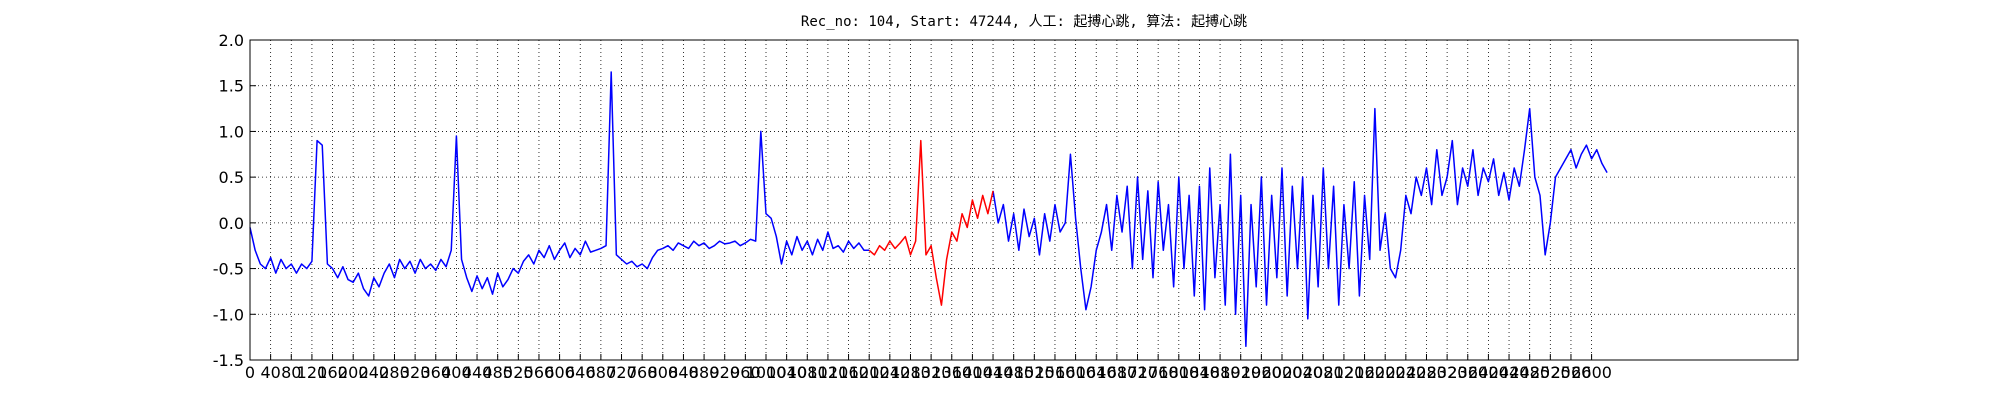 Image resolution: width=2000 pixels, height=400 pixels. I want to click on x-tick-label: 2120, so click(1344, 372).